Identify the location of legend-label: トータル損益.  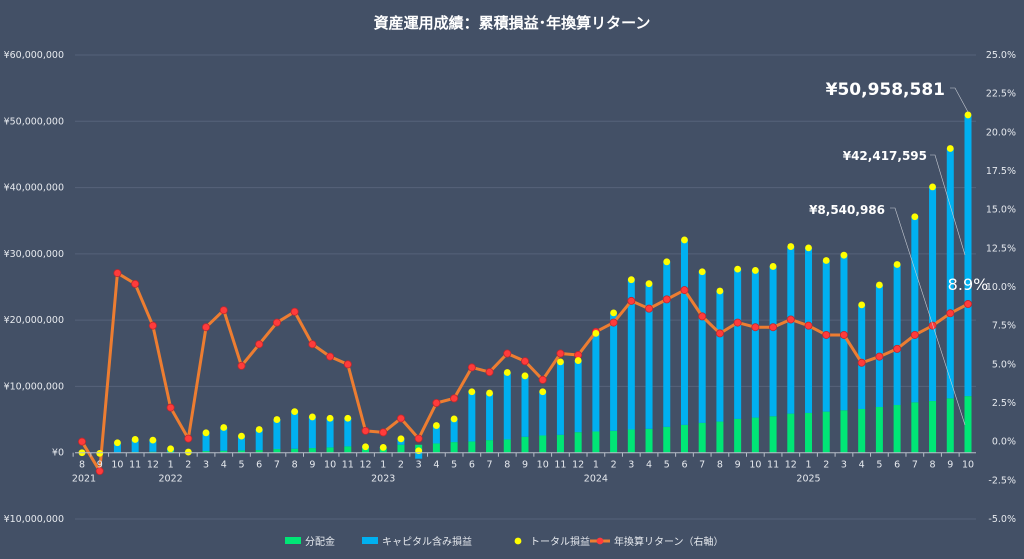
(560, 541).